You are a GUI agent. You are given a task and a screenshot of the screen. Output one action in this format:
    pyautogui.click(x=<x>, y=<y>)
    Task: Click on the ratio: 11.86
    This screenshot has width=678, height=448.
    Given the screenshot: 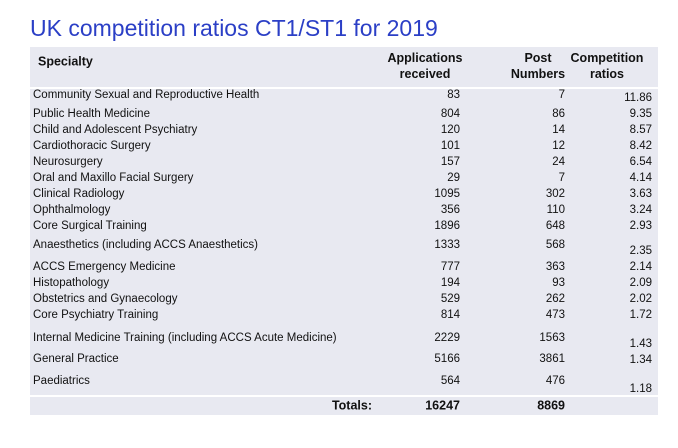 What is the action you would take?
    pyautogui.click(x=638, y=98)
    